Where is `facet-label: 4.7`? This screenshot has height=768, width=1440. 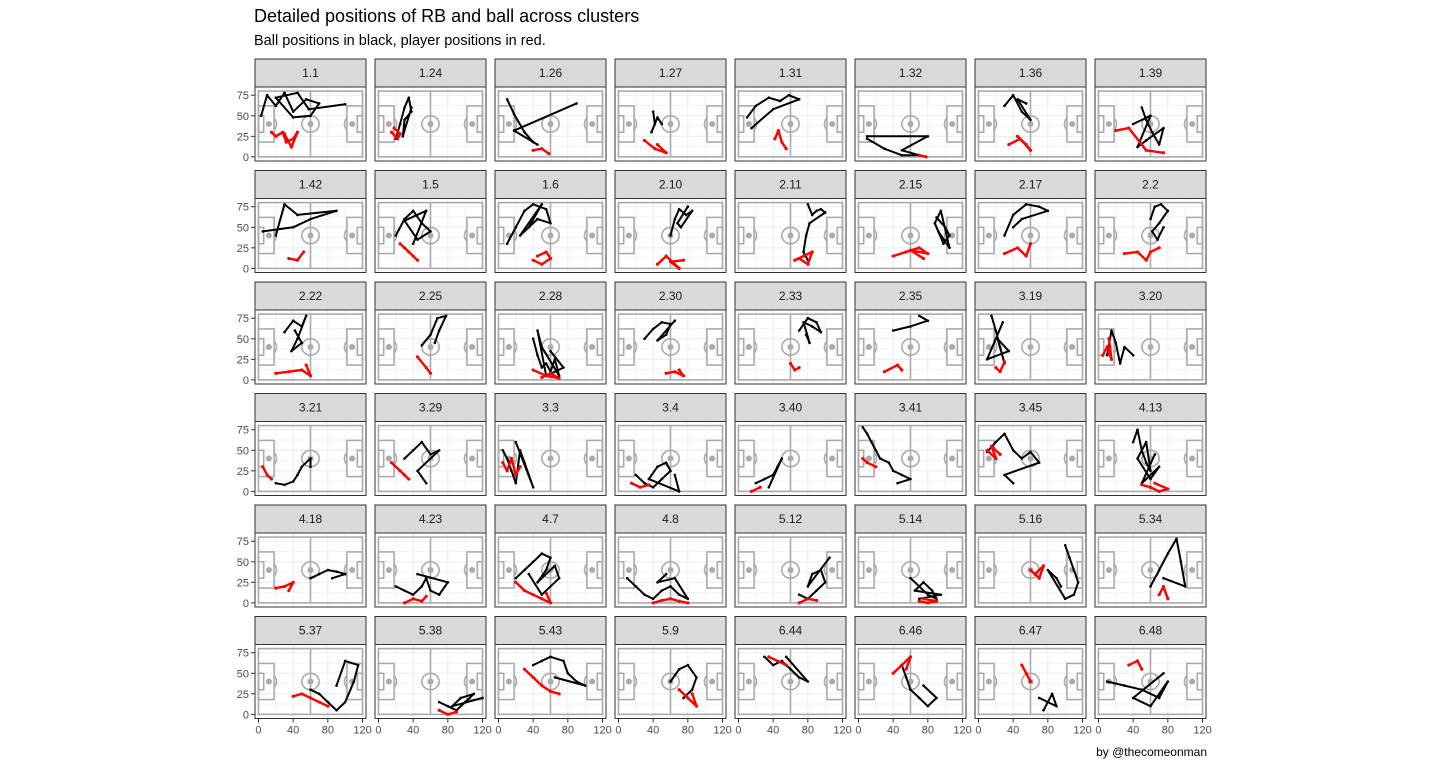 facet-label: 4.7 is located at coordinates (550, 519).